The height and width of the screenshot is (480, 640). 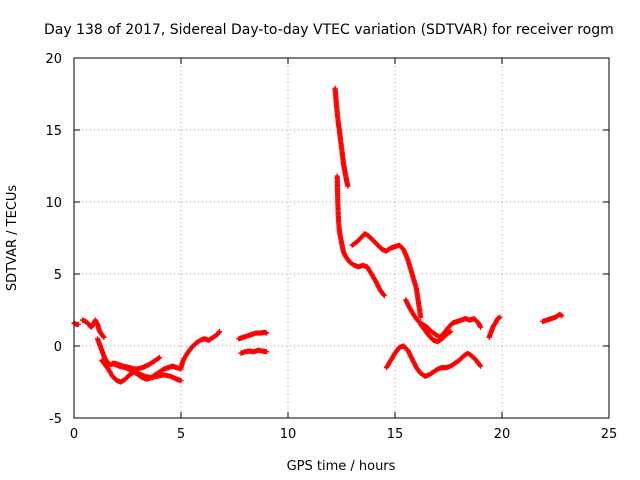 What do you see at coordinates (53, 59) in the screenshot?
I see `y-tick-label: 20` at bounding box center [53, 59].